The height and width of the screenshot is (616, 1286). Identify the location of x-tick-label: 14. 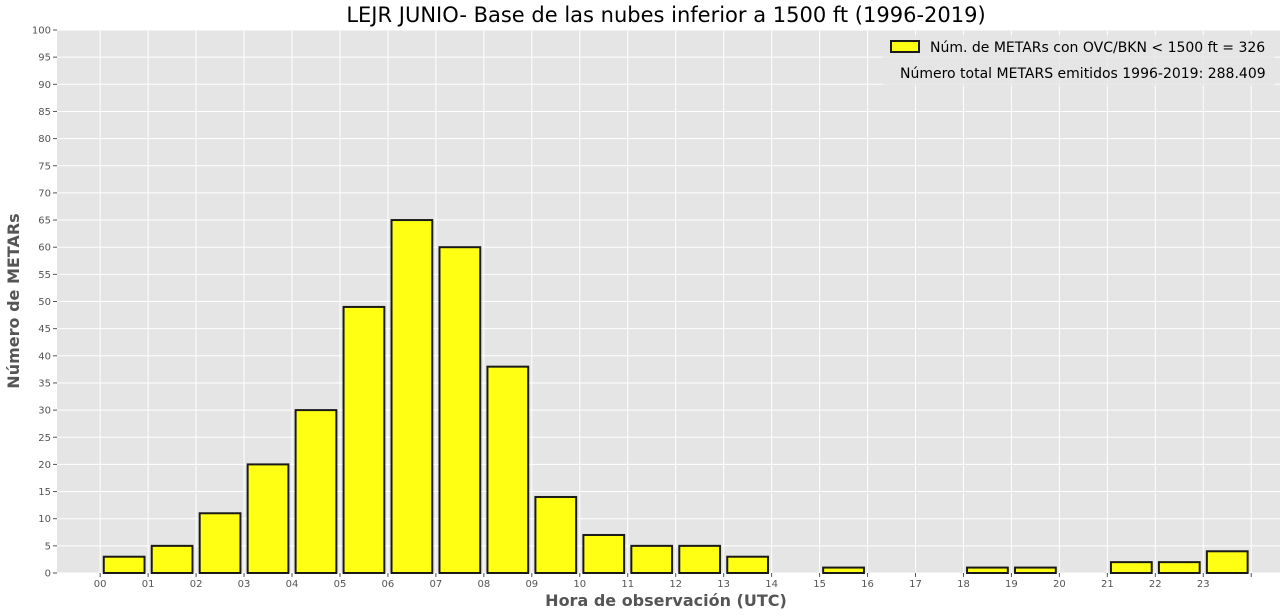
(771, 584).